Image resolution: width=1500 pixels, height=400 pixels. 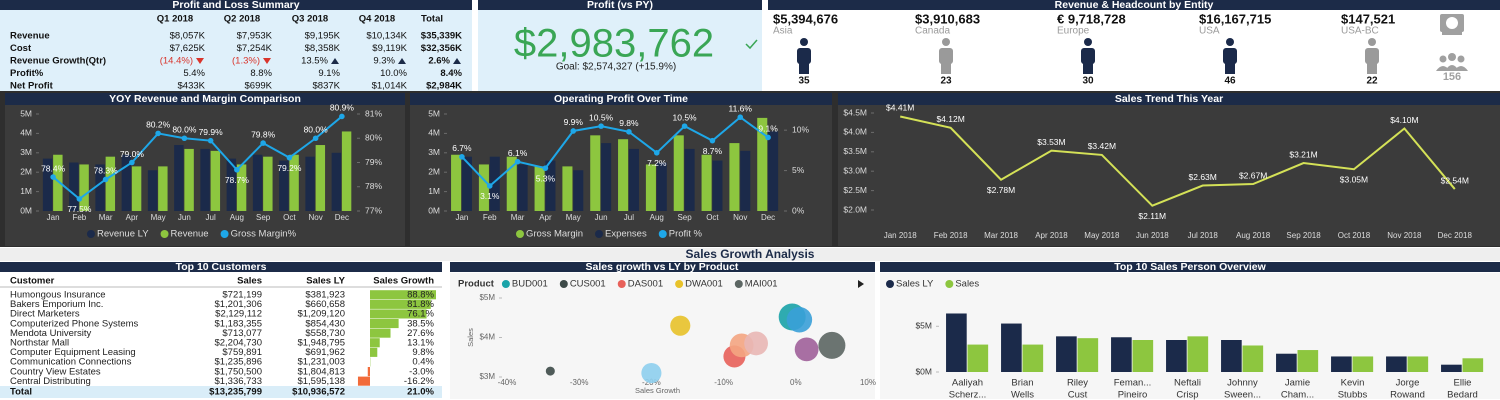 What do you see at coordinates (741, 108) in the screenshot?
I see `data-label: 11.6%` at bounding box center [741, 108].